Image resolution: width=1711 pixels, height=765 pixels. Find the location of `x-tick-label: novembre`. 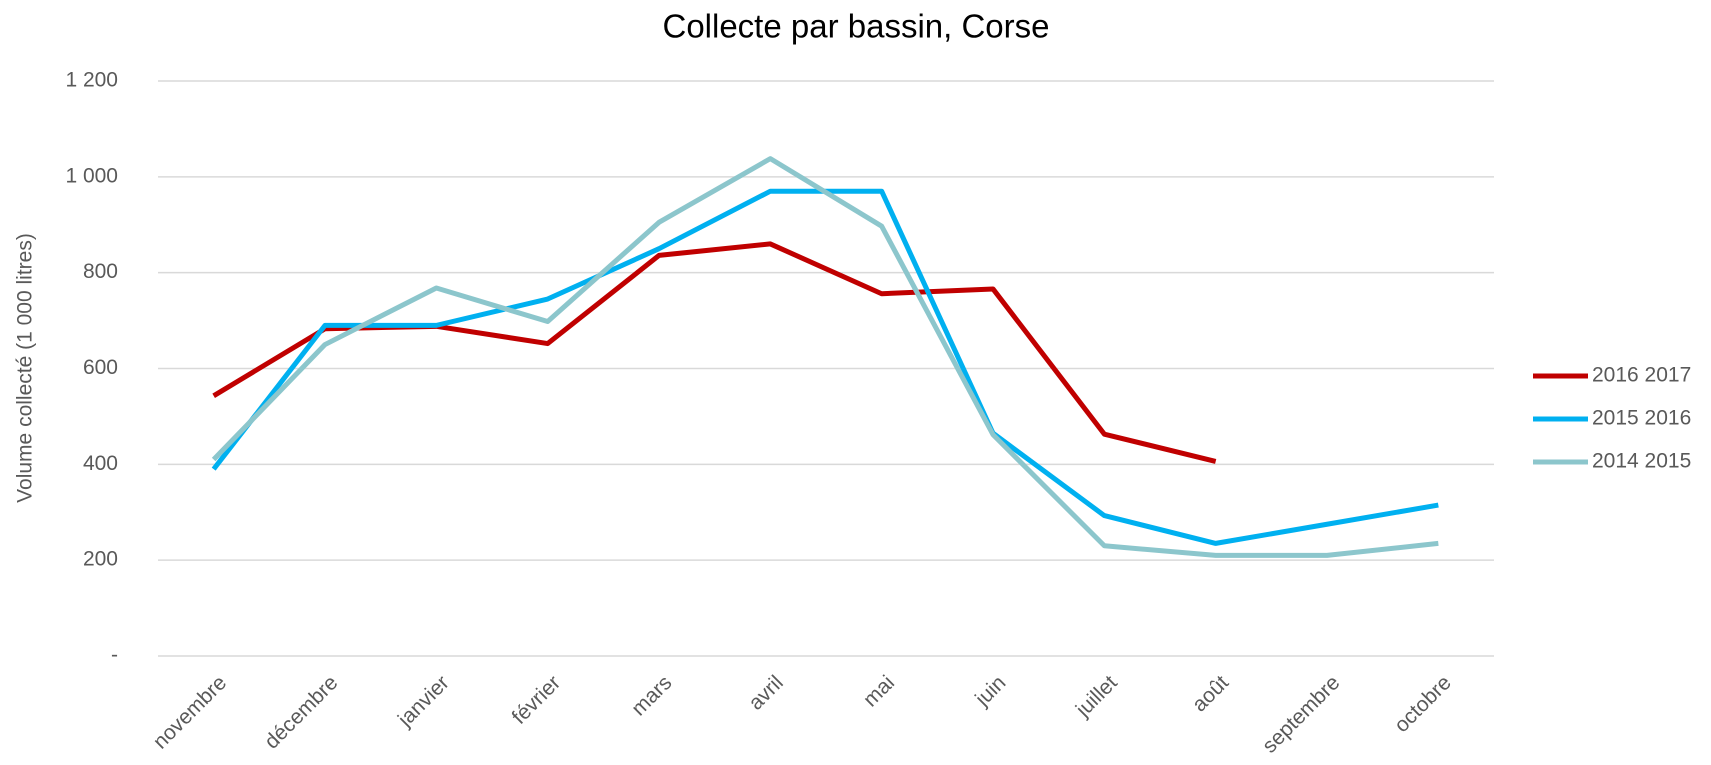

x-tick-label: novembre is located at coordinates (190, 712).